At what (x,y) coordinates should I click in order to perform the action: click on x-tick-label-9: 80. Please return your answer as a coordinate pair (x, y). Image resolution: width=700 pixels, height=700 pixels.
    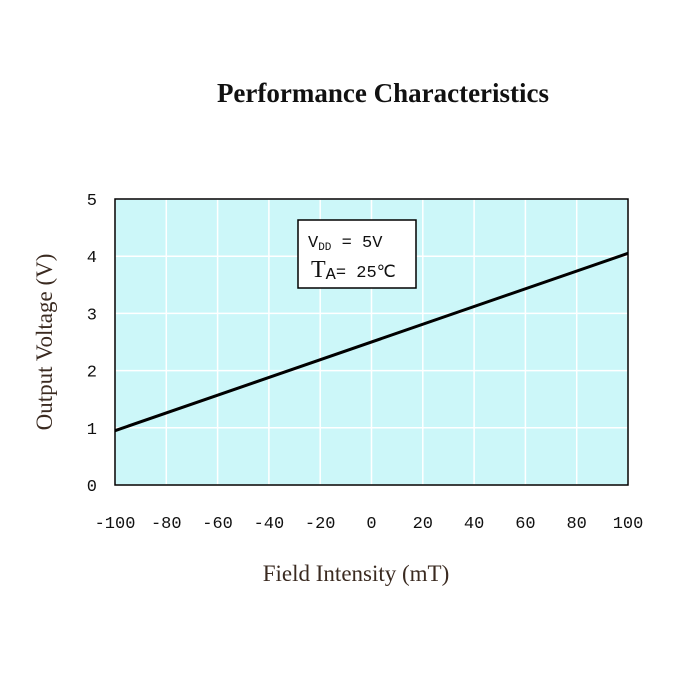
    Looking at the image, I should click on (576, 524).